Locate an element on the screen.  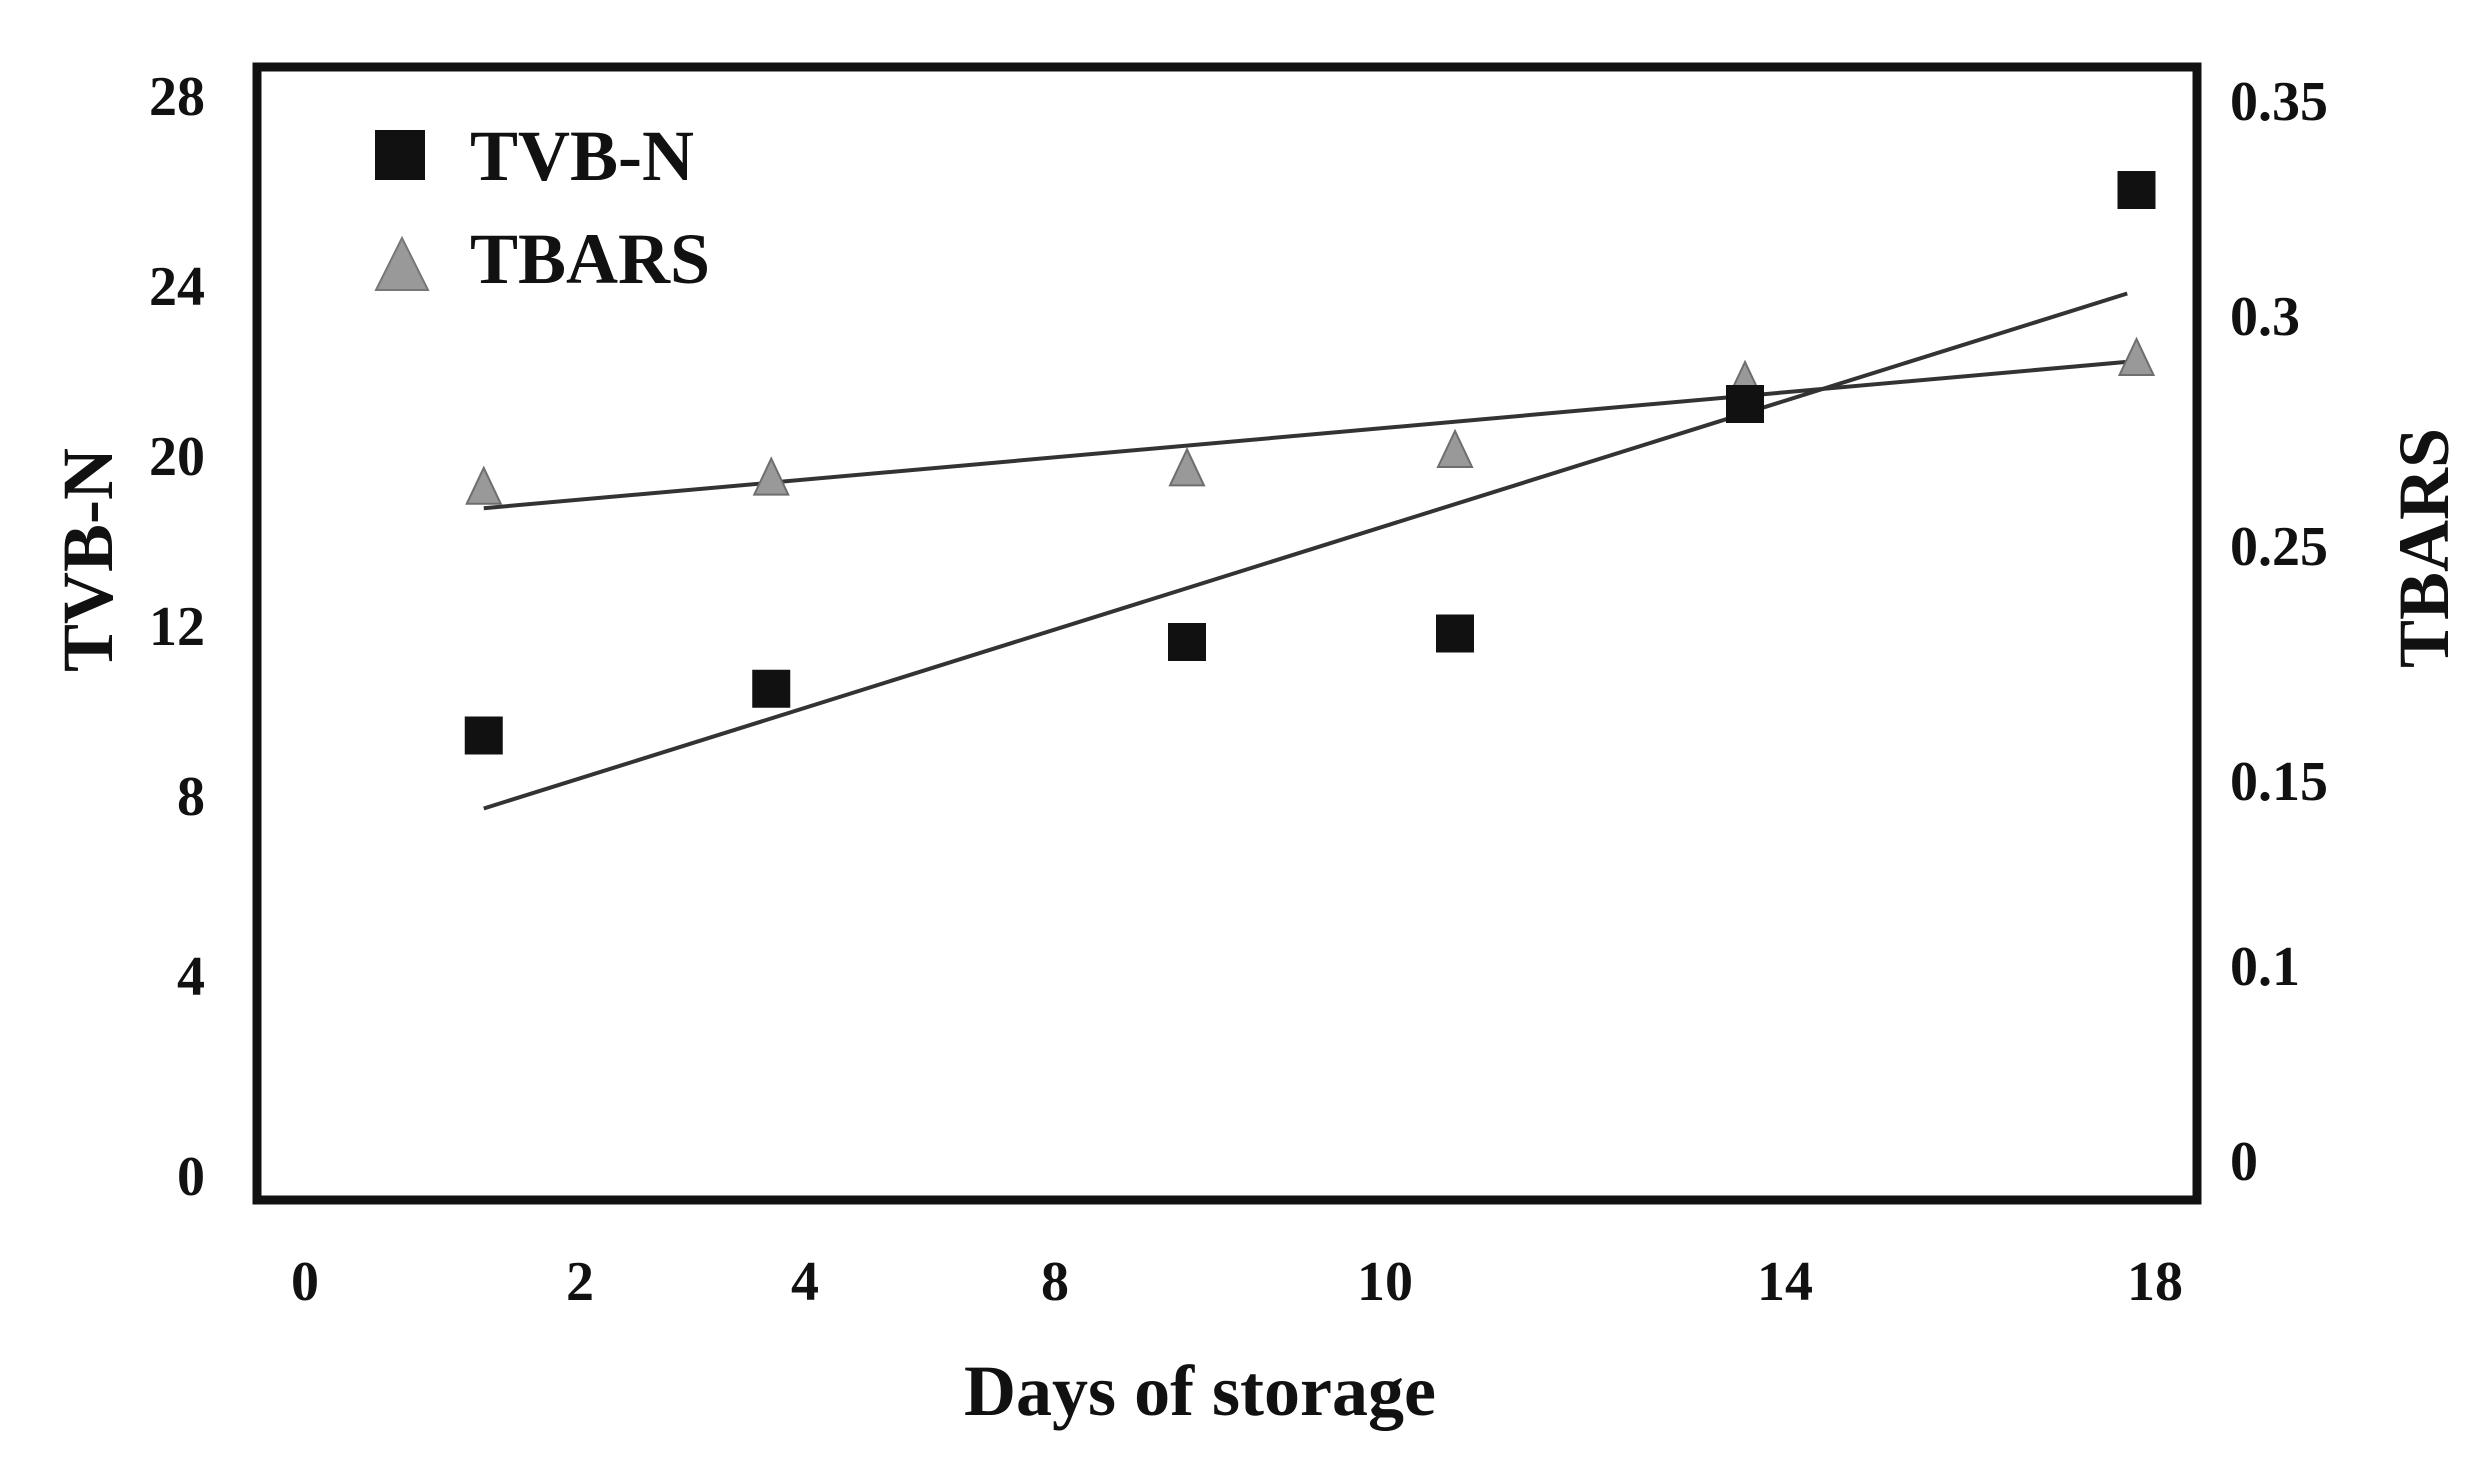
left-tick-label: 20 is located at coordinates (177, 457).